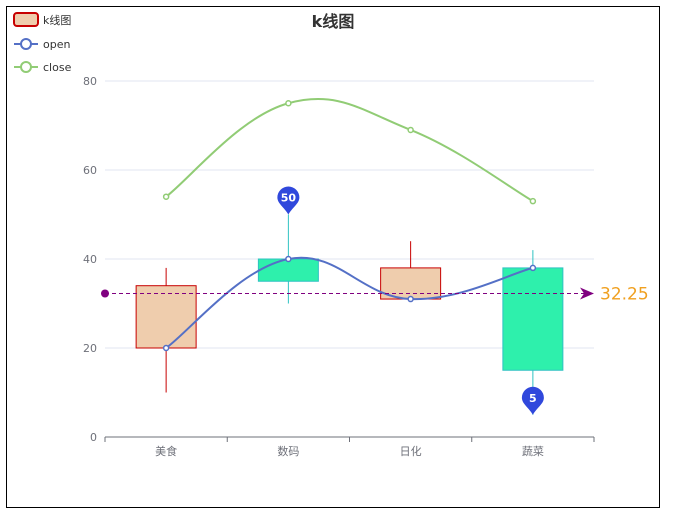  Describe the element at coordinates (57, 67) in the screenshot. I see `legend-label-close: close` at that location.